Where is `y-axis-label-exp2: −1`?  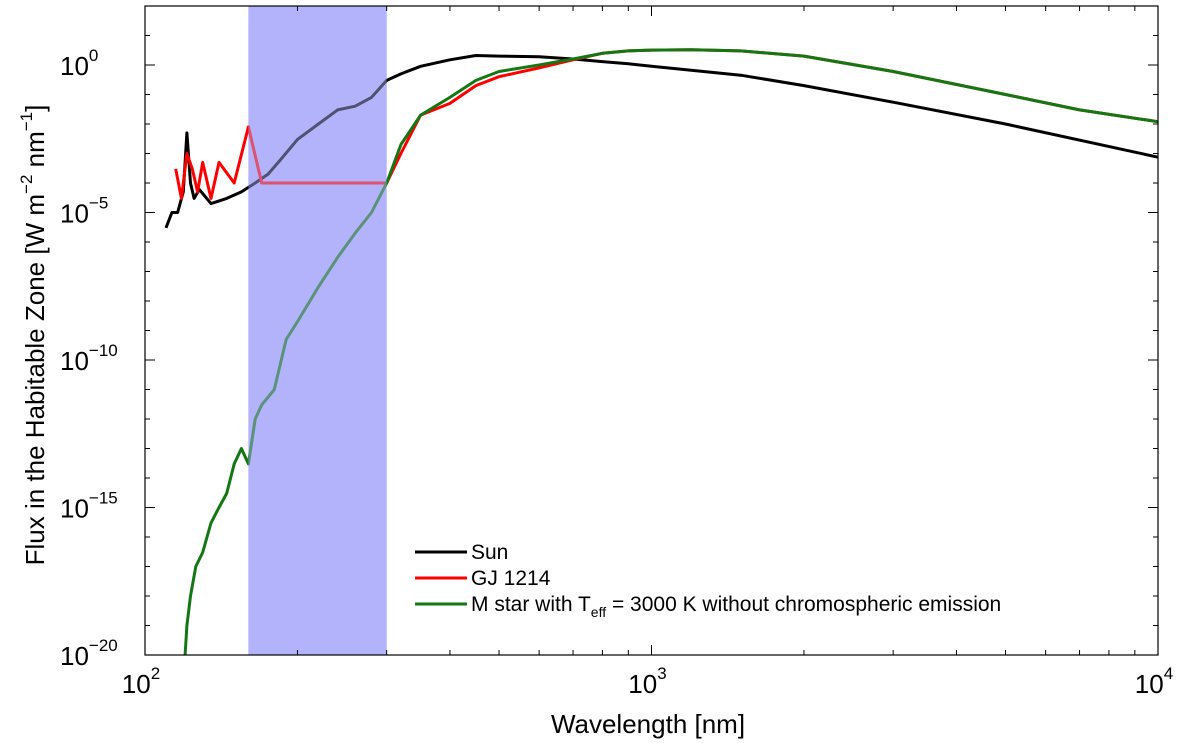
y-axis-label-exp2: −1 is located at coordinates (26, 121).